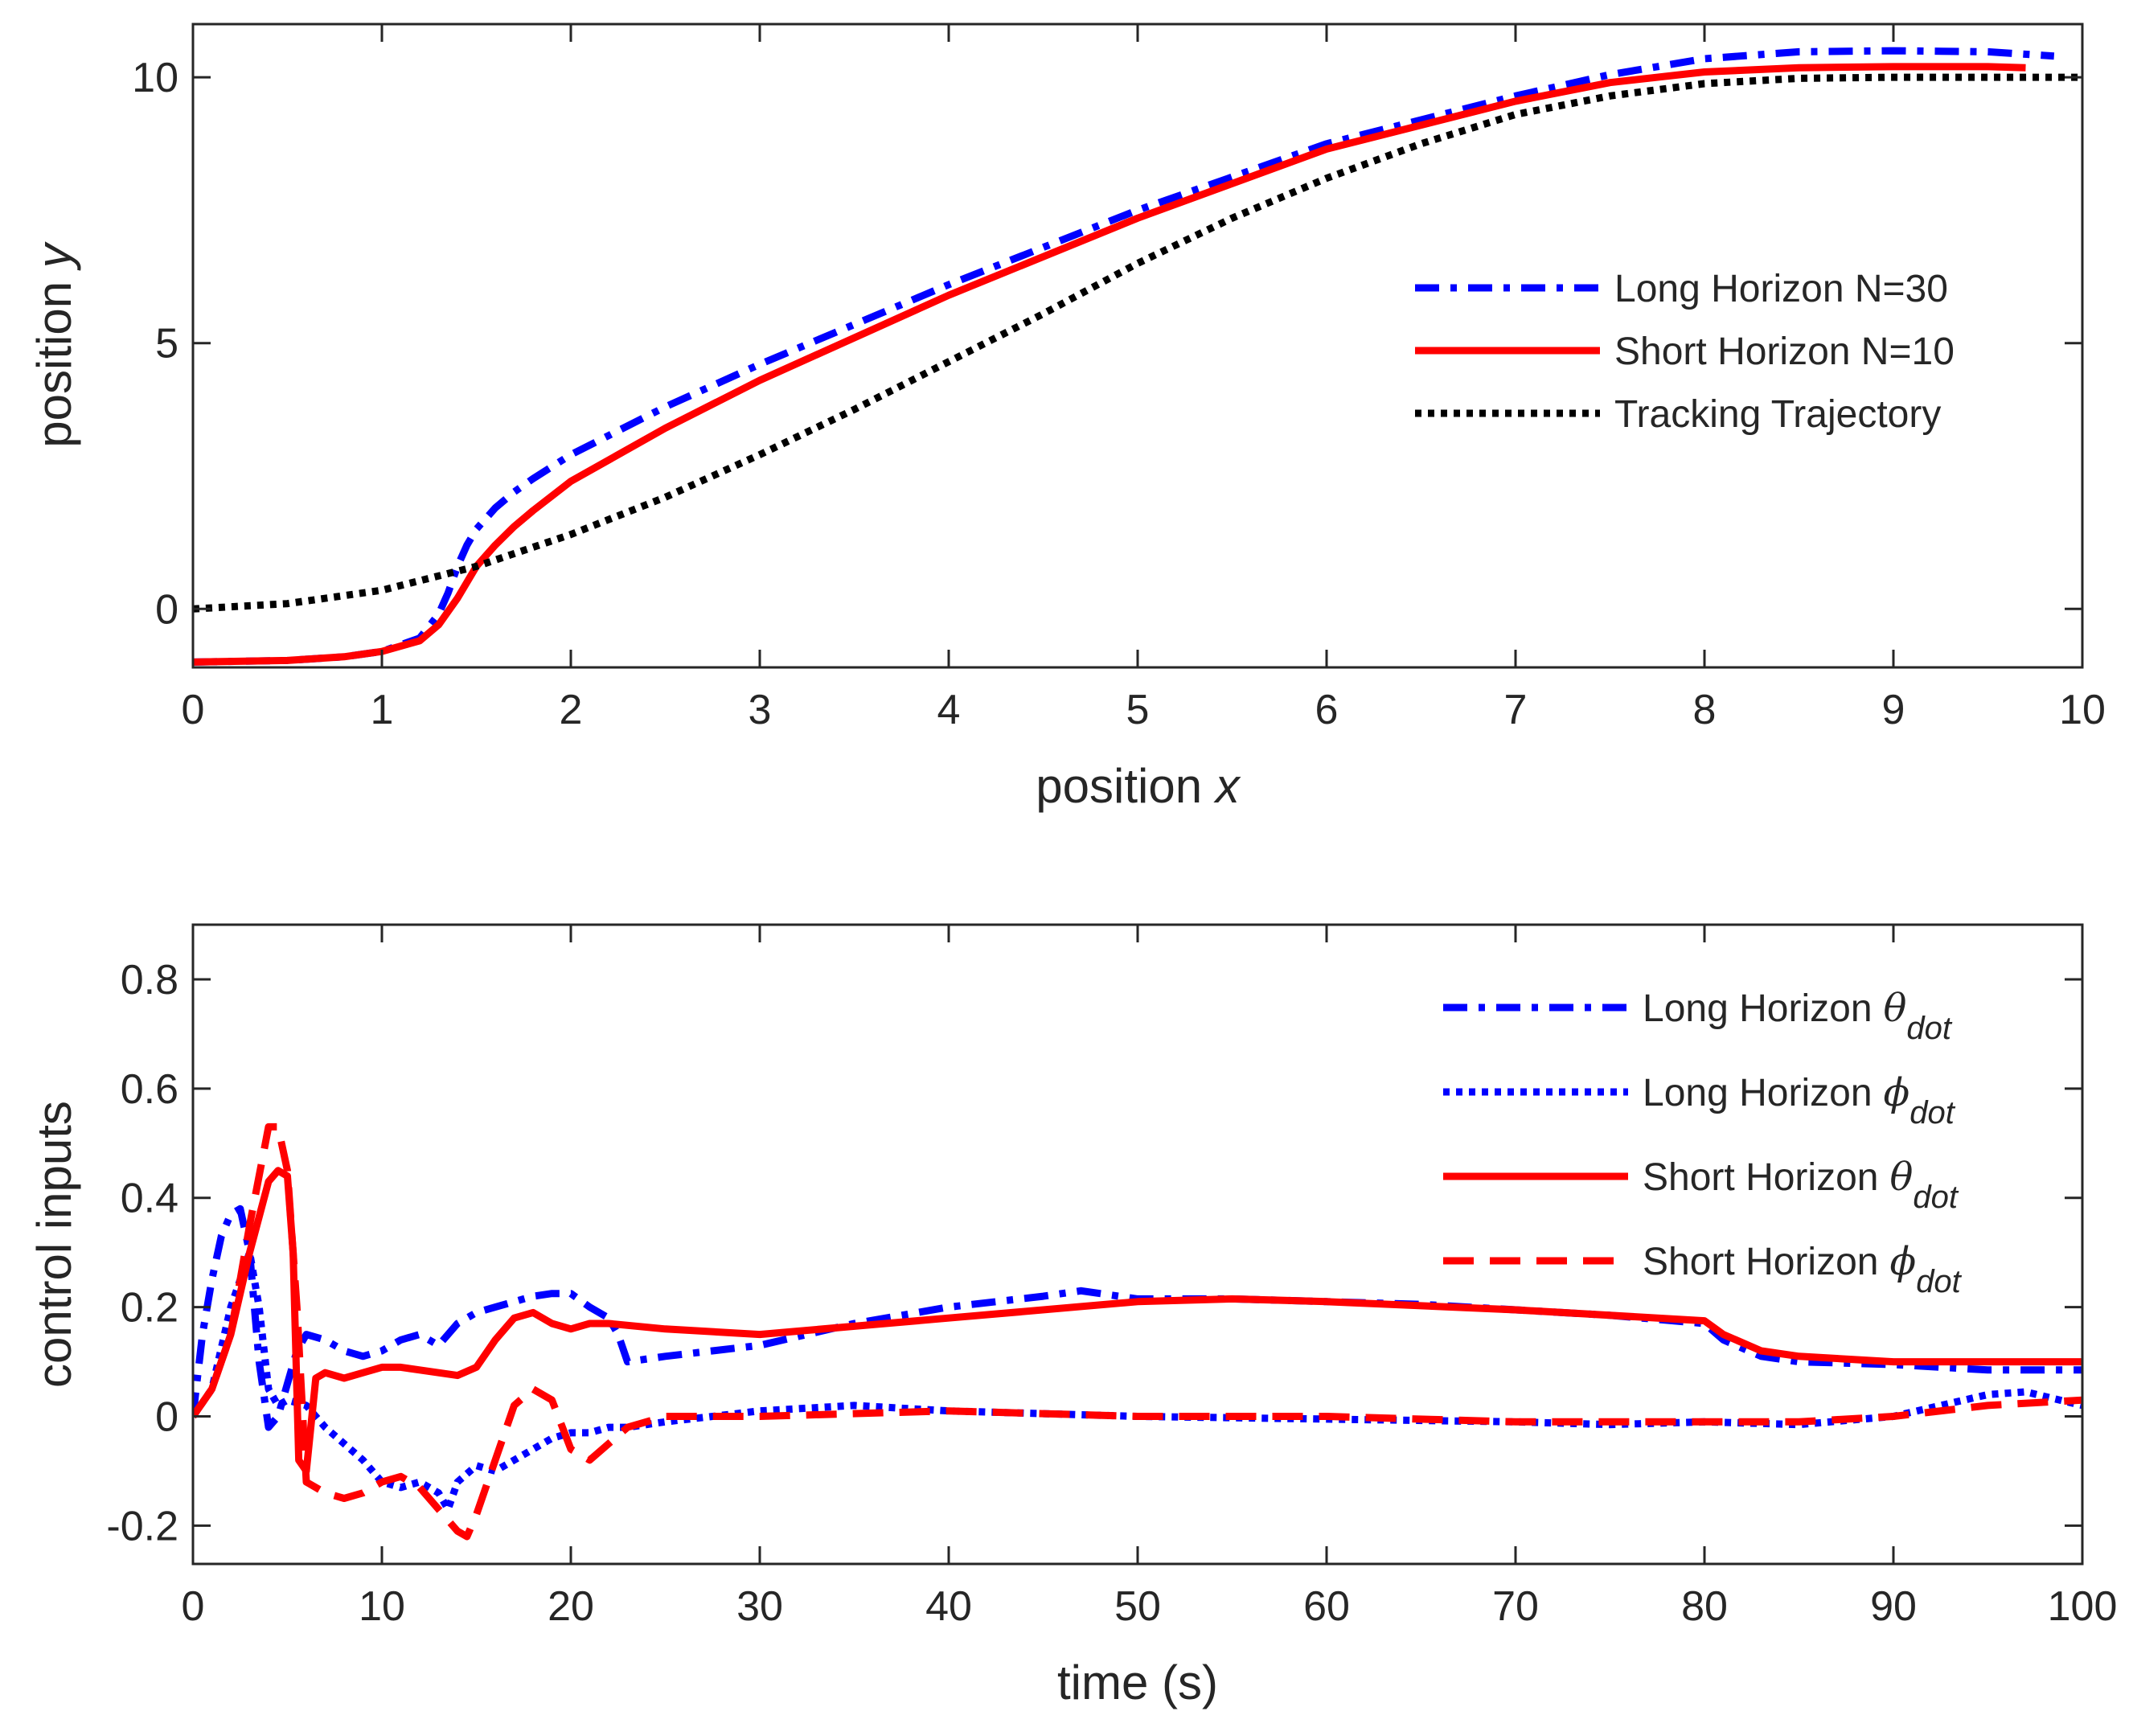 This screenshot has width=2133, height=1736. What do you see at coordinates (155, 78) in the screenshot?
I see `y-tick-label: 10` at bounding box center [155, 78].